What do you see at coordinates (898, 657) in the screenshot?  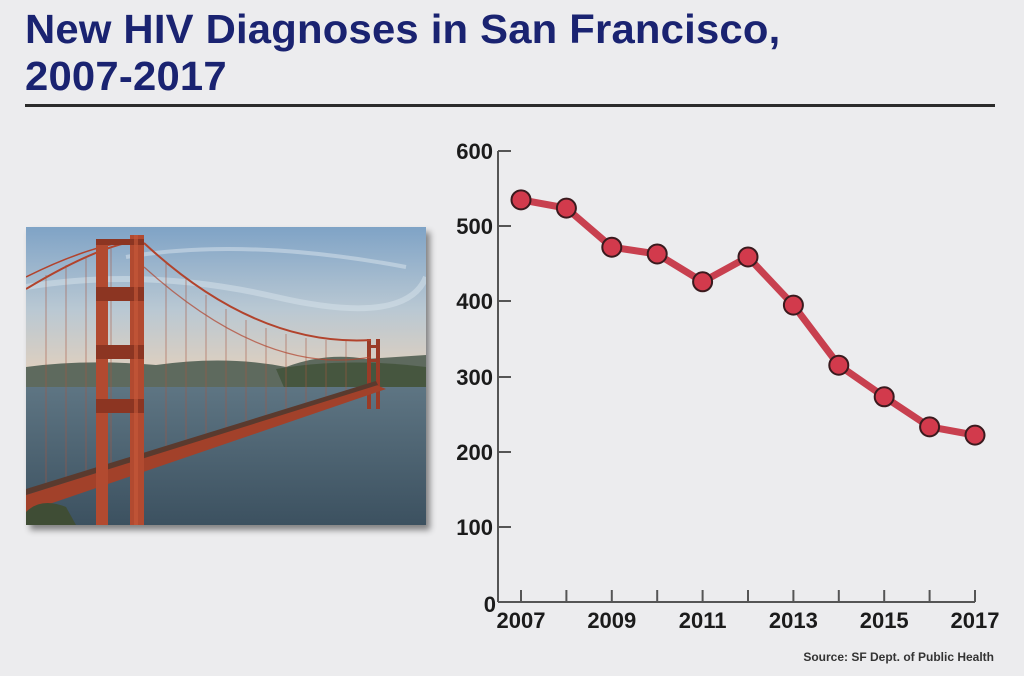 I see `source-note: Source: SF Dept. of Public Health` at bounding box center [898, 657].